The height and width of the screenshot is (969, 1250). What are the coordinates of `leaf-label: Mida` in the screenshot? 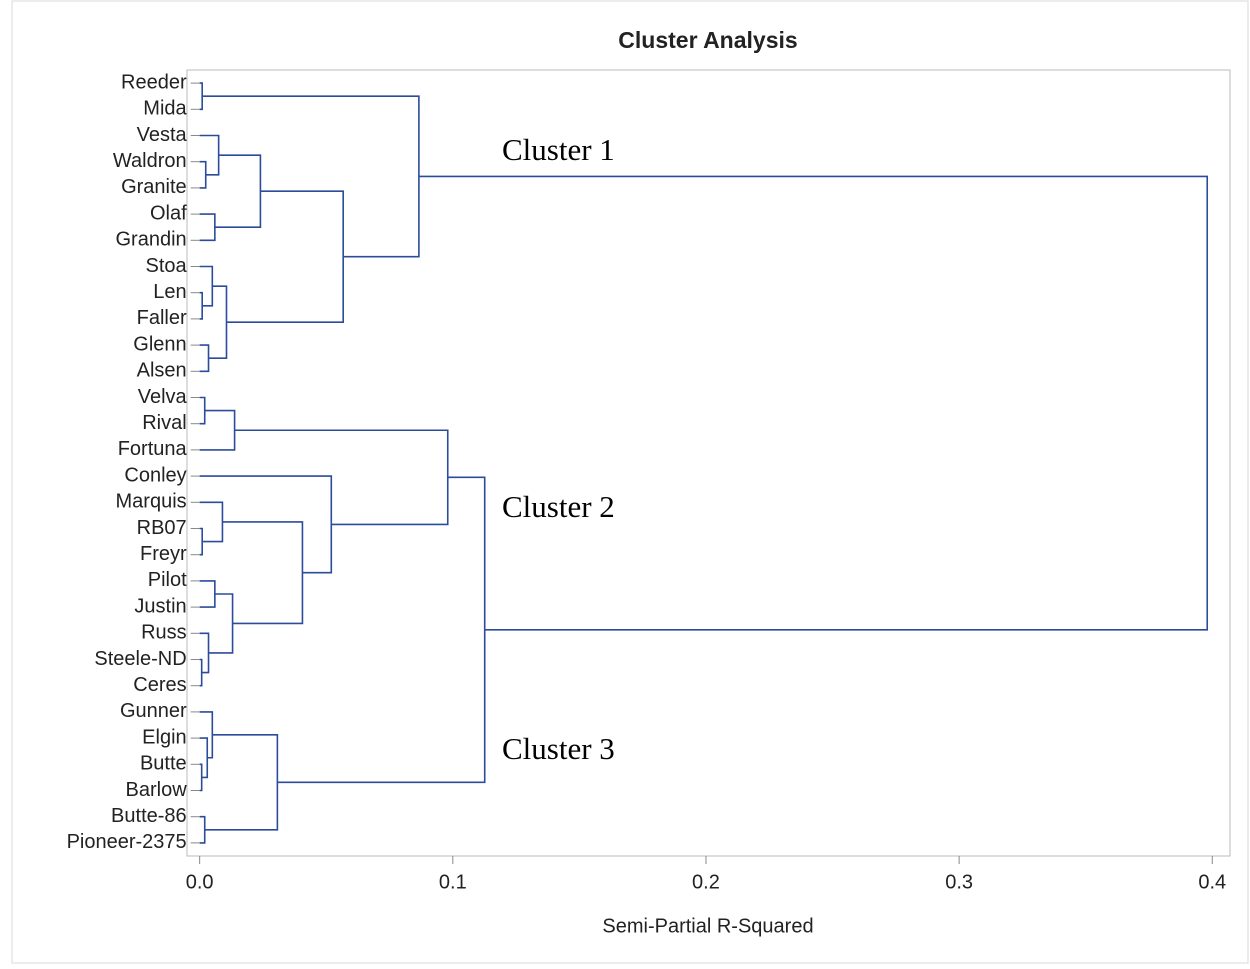 It's located at (165, 109).